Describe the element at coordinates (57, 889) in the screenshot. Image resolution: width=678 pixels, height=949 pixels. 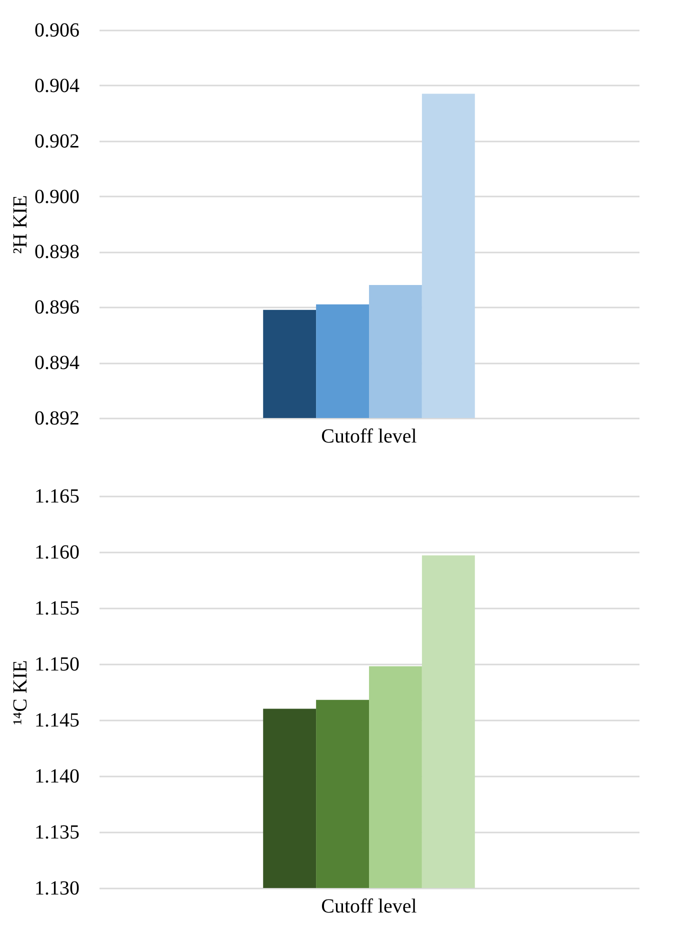
I see `y-tick-label: 1.130` at that location.